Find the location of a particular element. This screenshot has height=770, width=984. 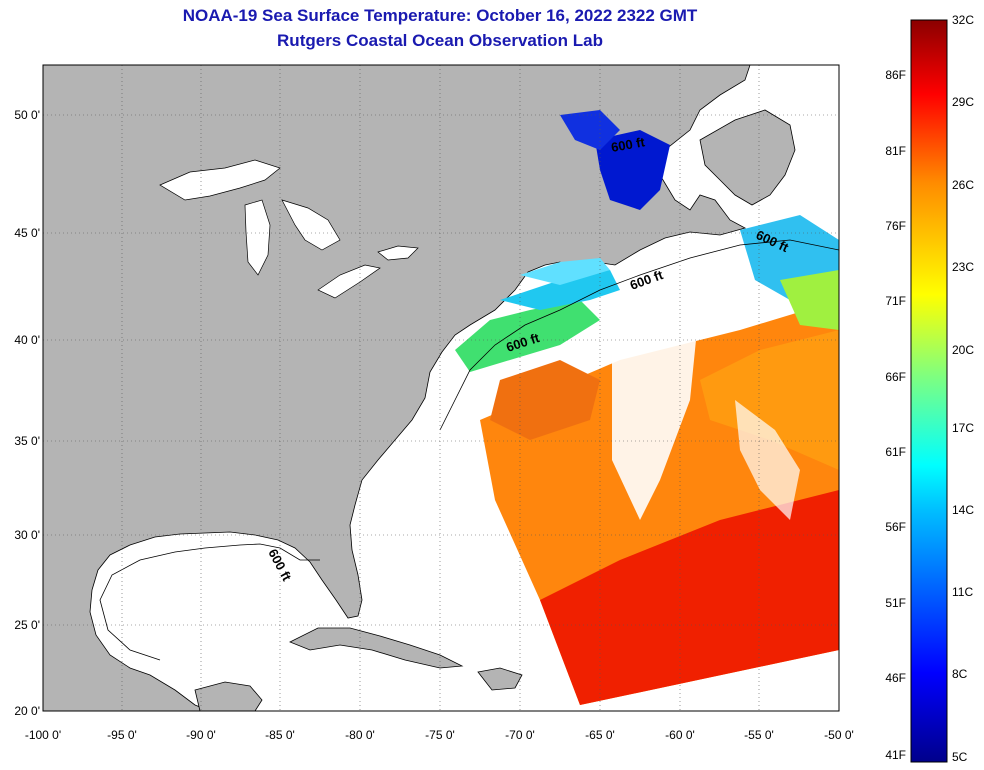

lat-tick-label: 50 0' is located at coordinates (27, 115).